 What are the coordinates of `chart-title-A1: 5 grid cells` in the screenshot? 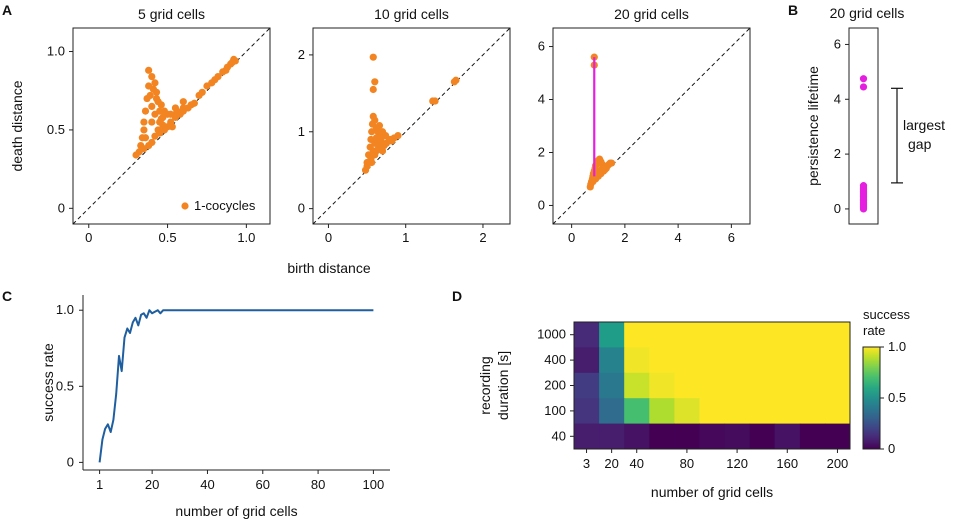 It's located at (171, 14).